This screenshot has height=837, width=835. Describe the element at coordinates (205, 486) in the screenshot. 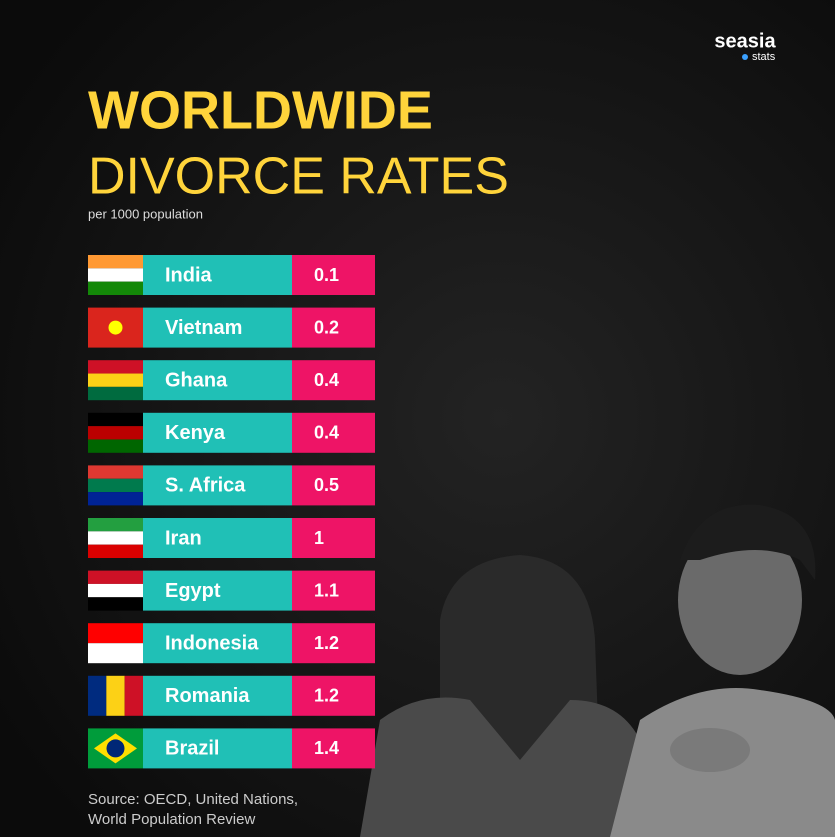

I see `country-name: S. Africa` at that location.